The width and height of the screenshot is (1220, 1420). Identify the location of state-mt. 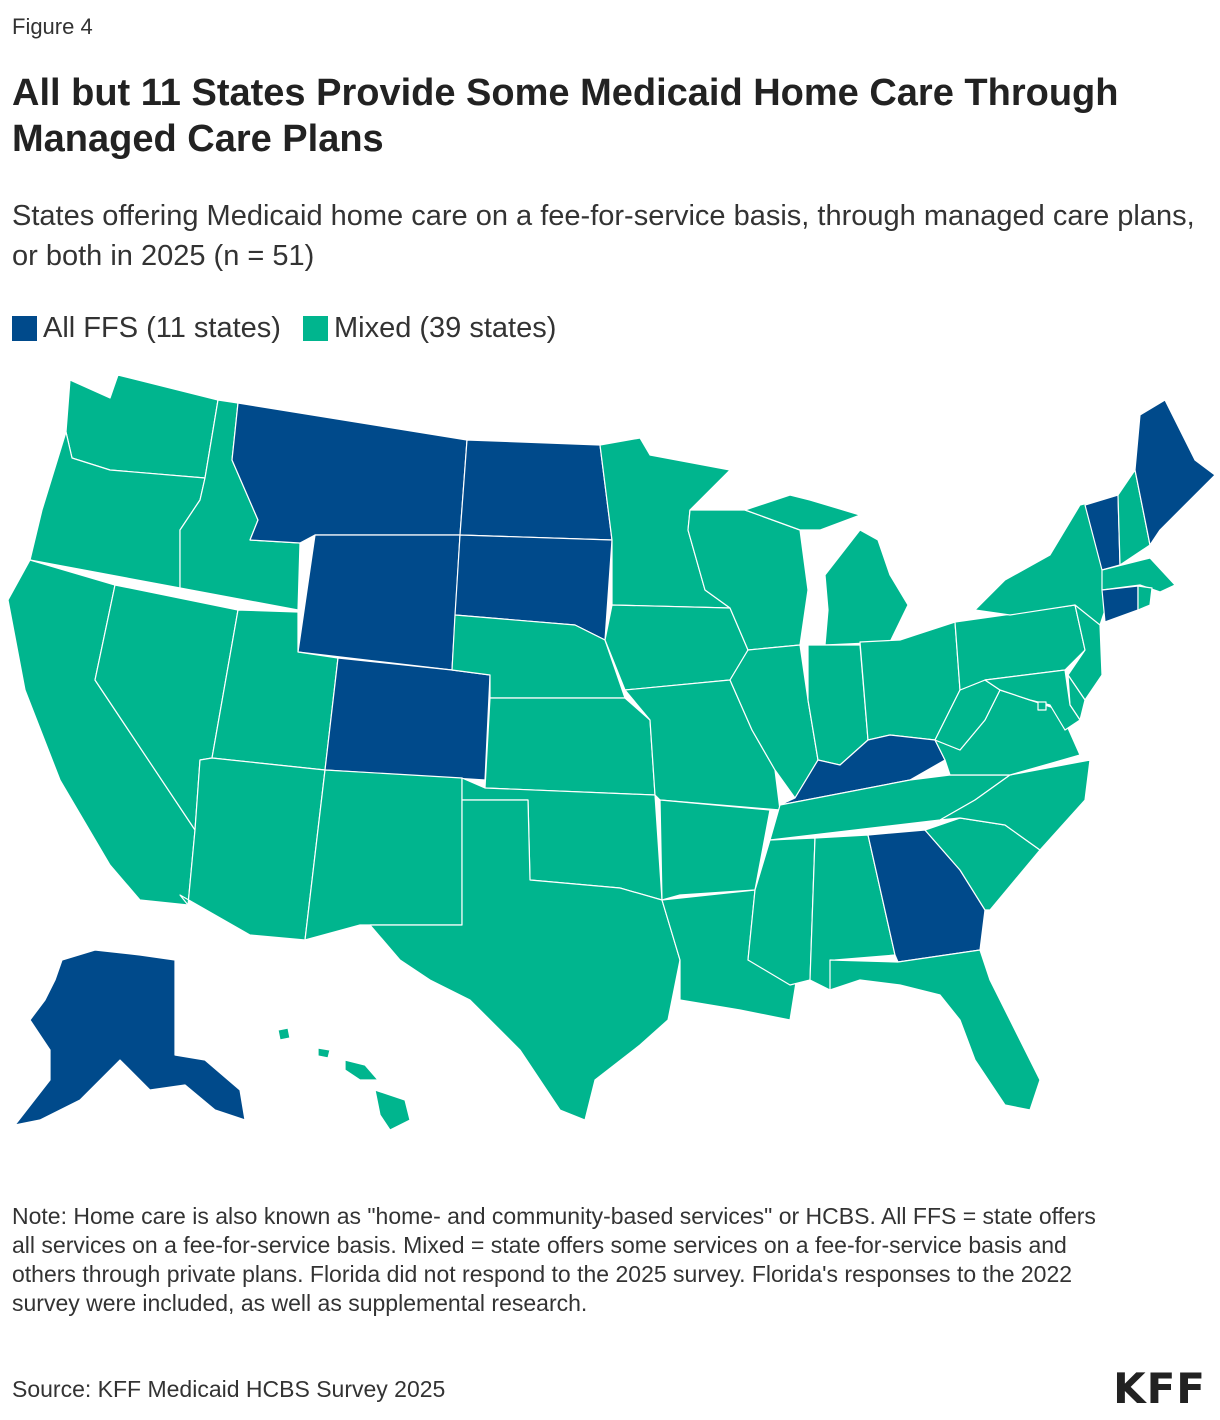
(349, 473).